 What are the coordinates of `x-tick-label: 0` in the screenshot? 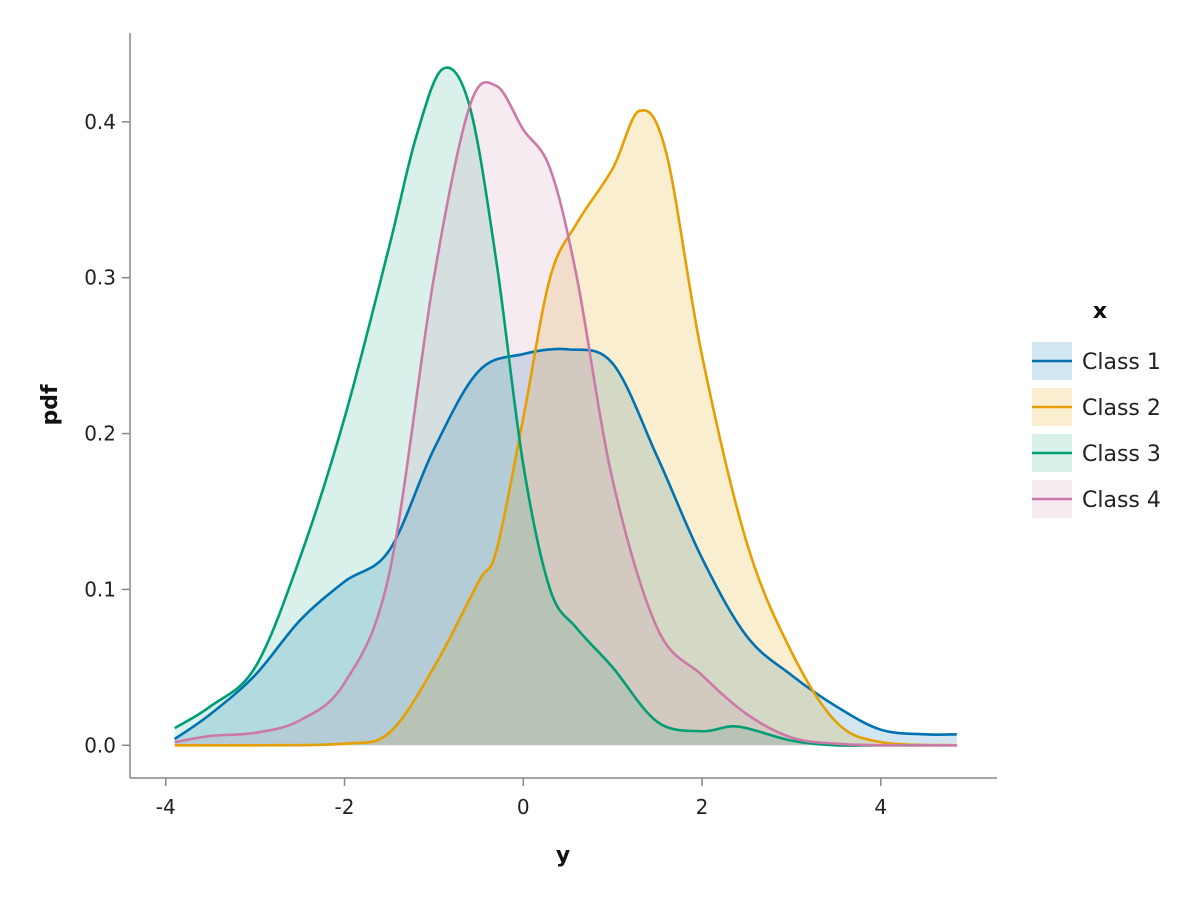 It's located at (523, 807).